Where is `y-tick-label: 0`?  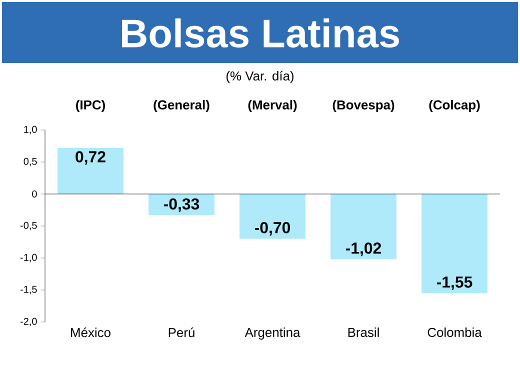 y-tick-label: 0 is located at coordinates (34, 194).